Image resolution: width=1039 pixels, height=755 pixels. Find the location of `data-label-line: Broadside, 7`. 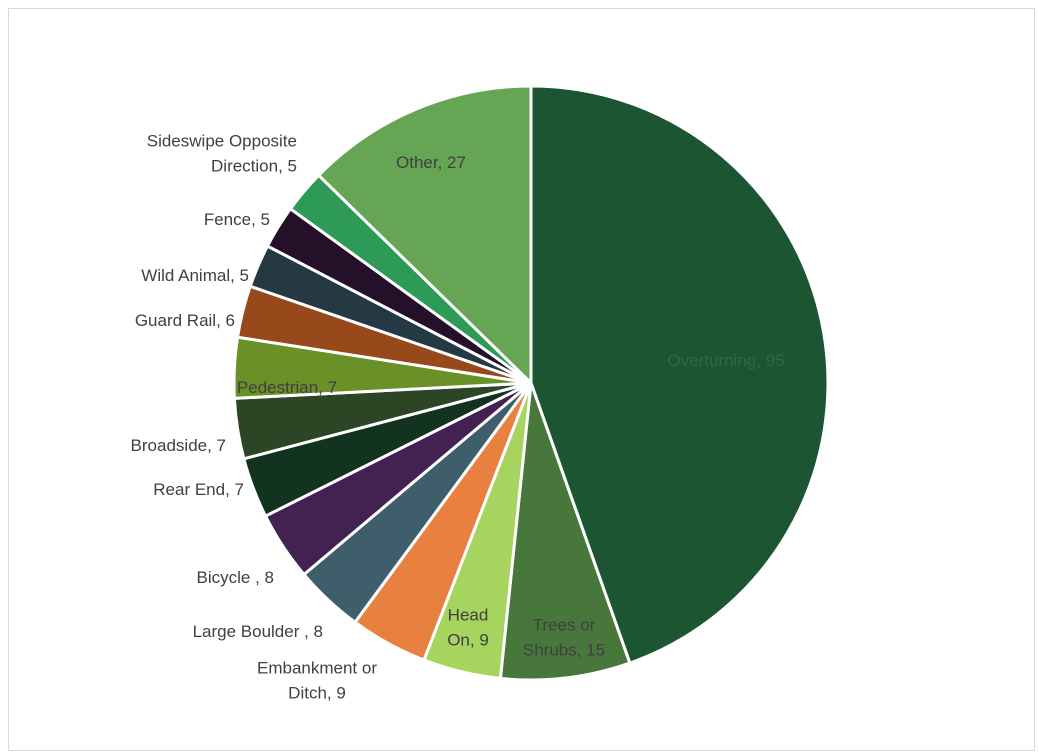

data-label-line: Broadside, 7 is located at coordinates (178, 445).